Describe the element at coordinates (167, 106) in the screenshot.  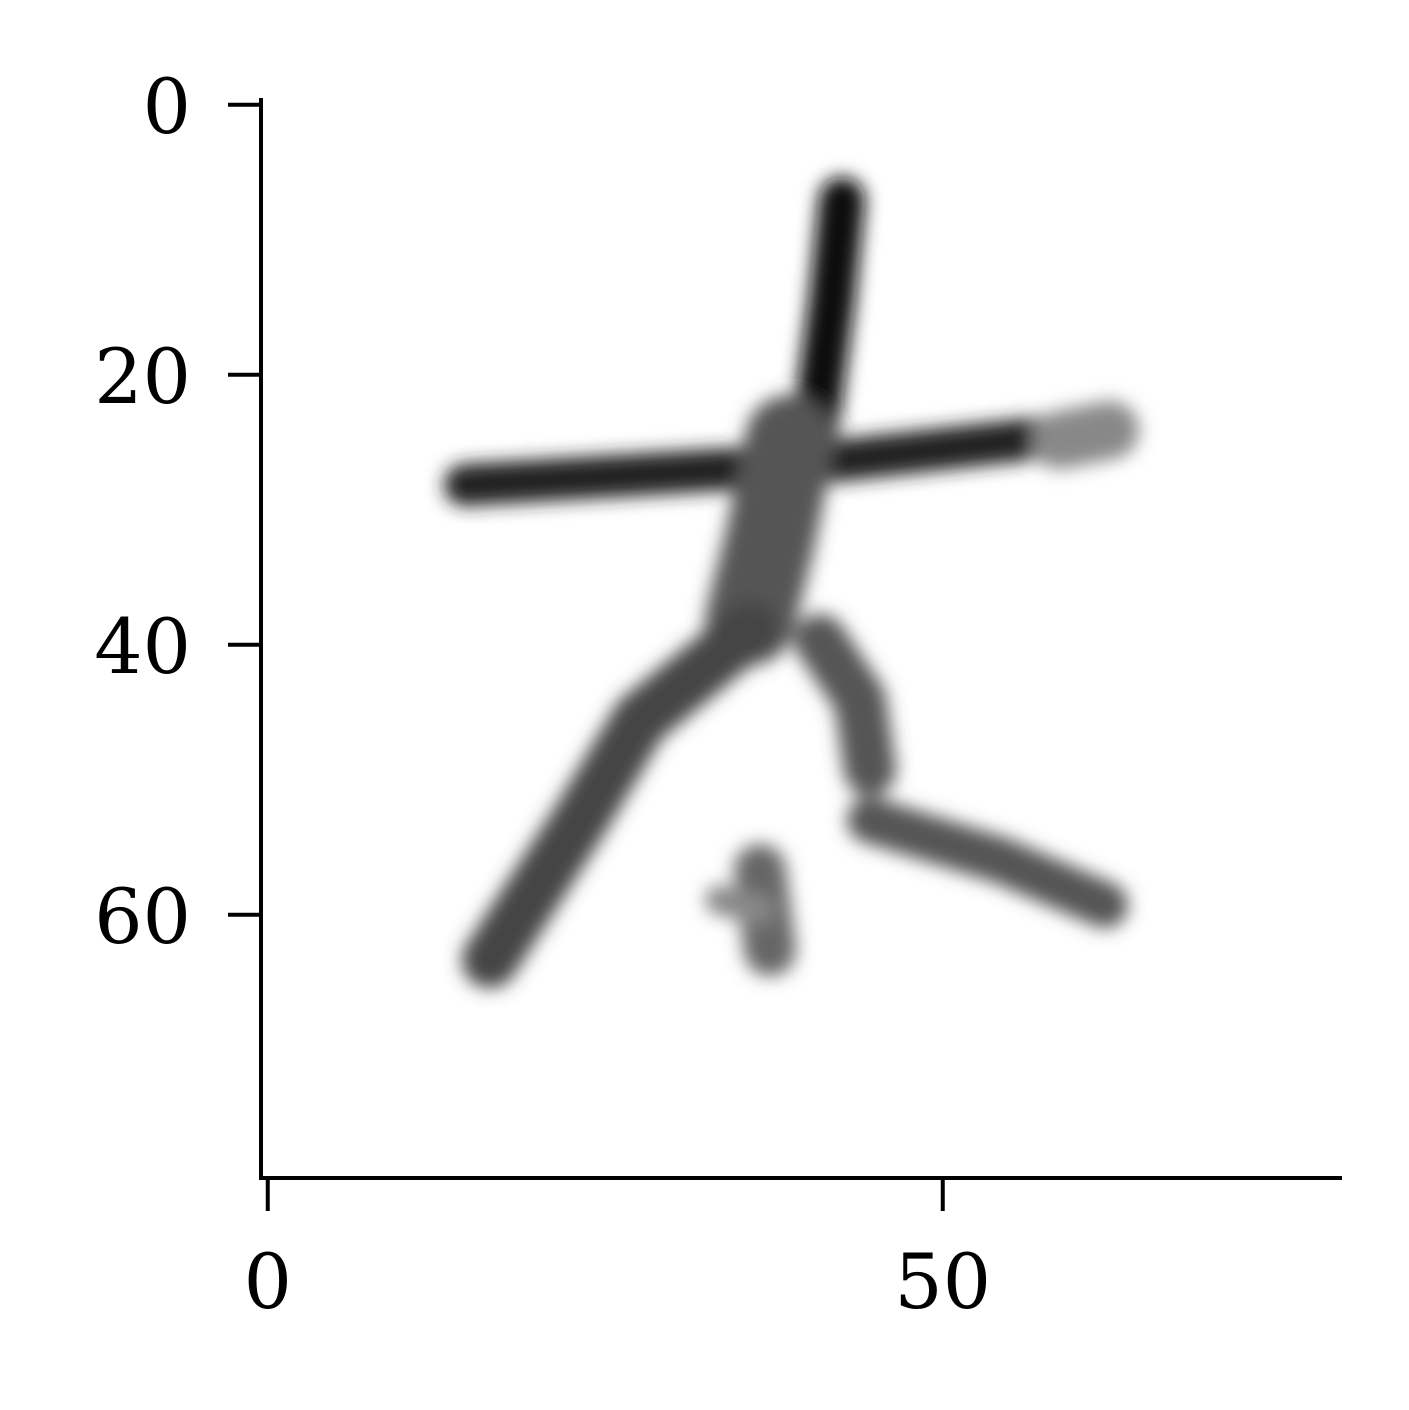
I see `y-tick-label: 0` at that location.